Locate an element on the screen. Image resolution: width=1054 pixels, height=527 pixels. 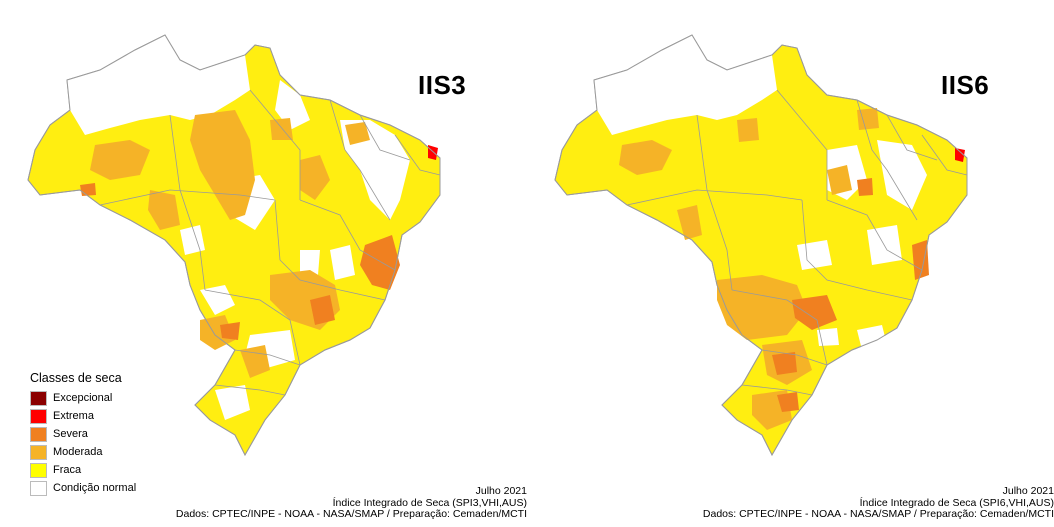
map-title: IIS6 is located at coordinates (965, 85).